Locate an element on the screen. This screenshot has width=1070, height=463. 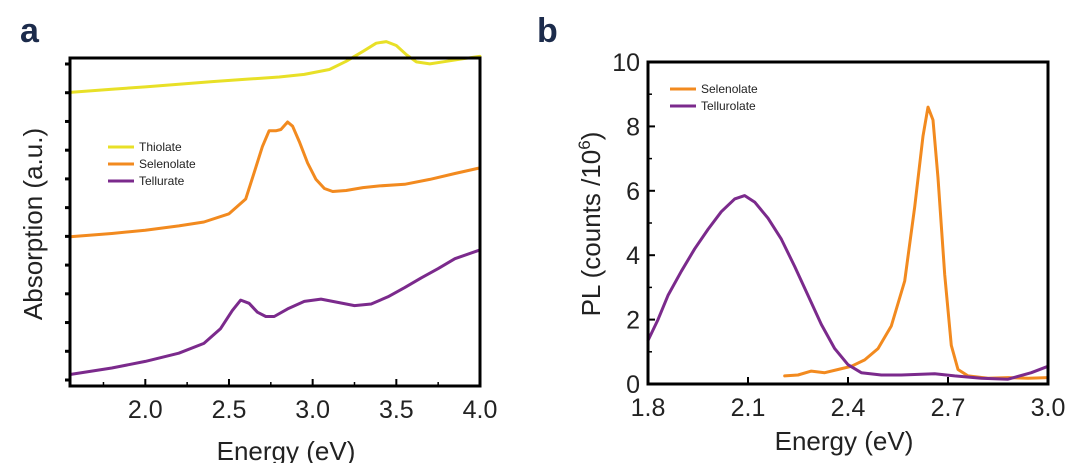
panel-b-legend-label: Tellurolate is located at coordinates (728, 106).